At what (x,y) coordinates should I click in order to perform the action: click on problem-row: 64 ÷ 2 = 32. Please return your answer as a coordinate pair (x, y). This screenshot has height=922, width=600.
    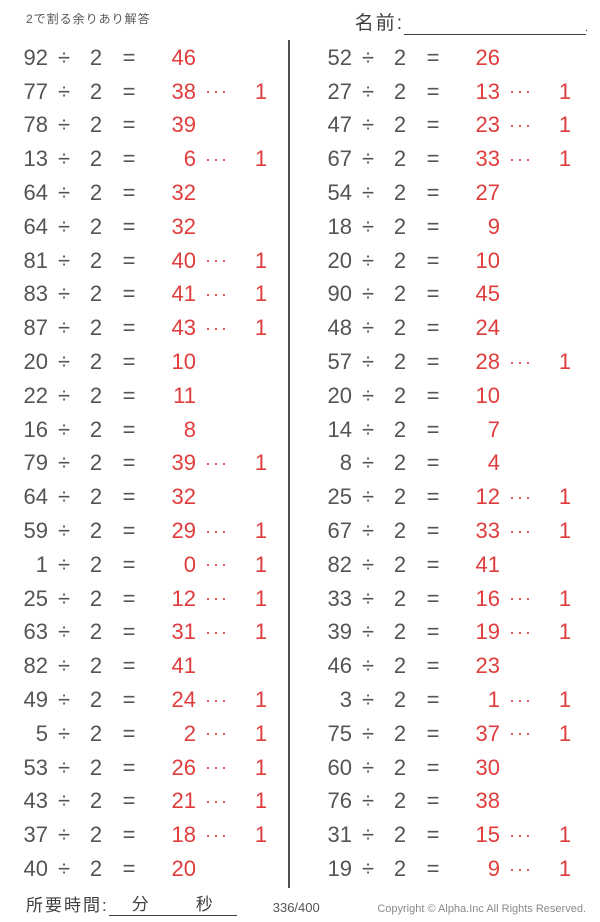
    Looking at the image, I should click on (144, 227).